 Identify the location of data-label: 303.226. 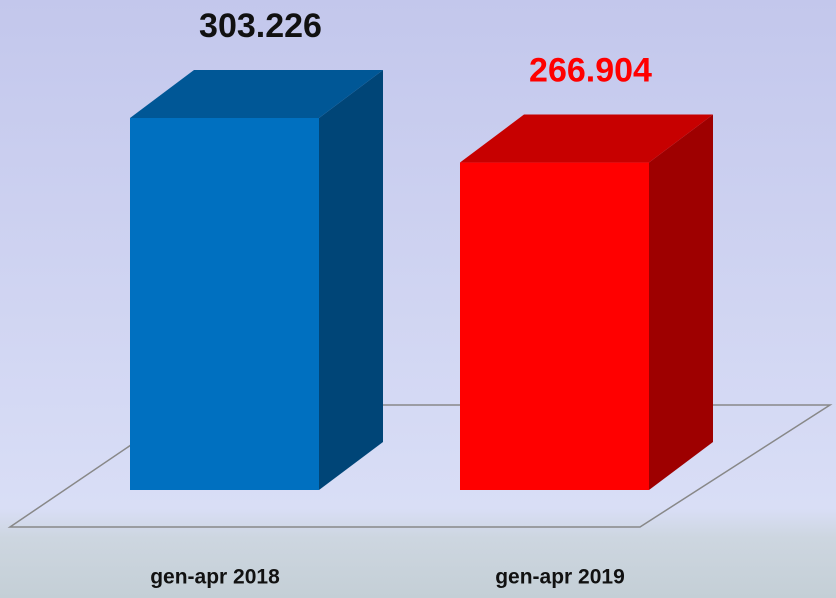
(260, 26).